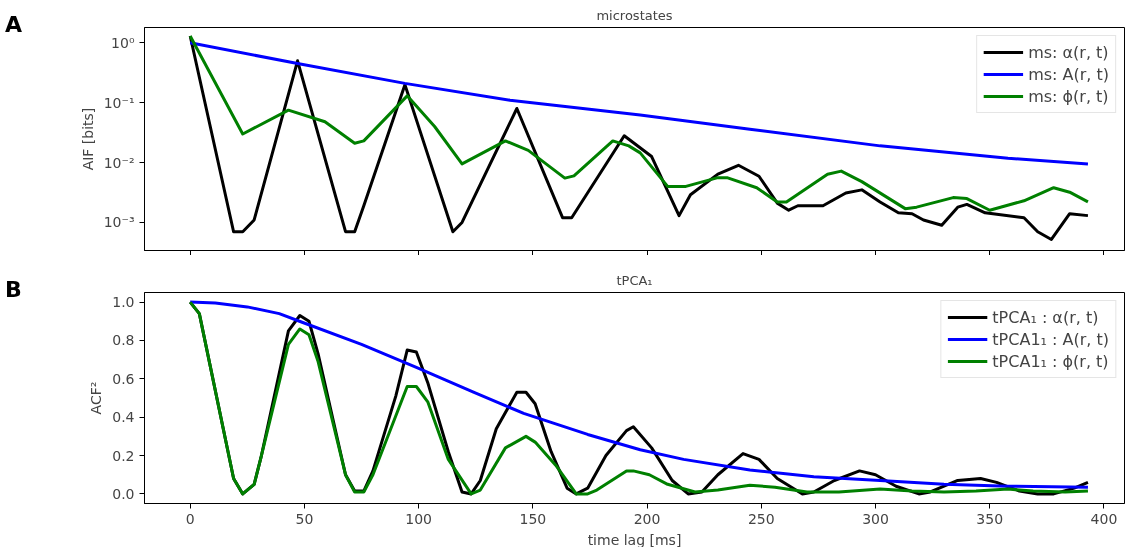  I want to click on x-tick-label: 200, so click(647, 518).